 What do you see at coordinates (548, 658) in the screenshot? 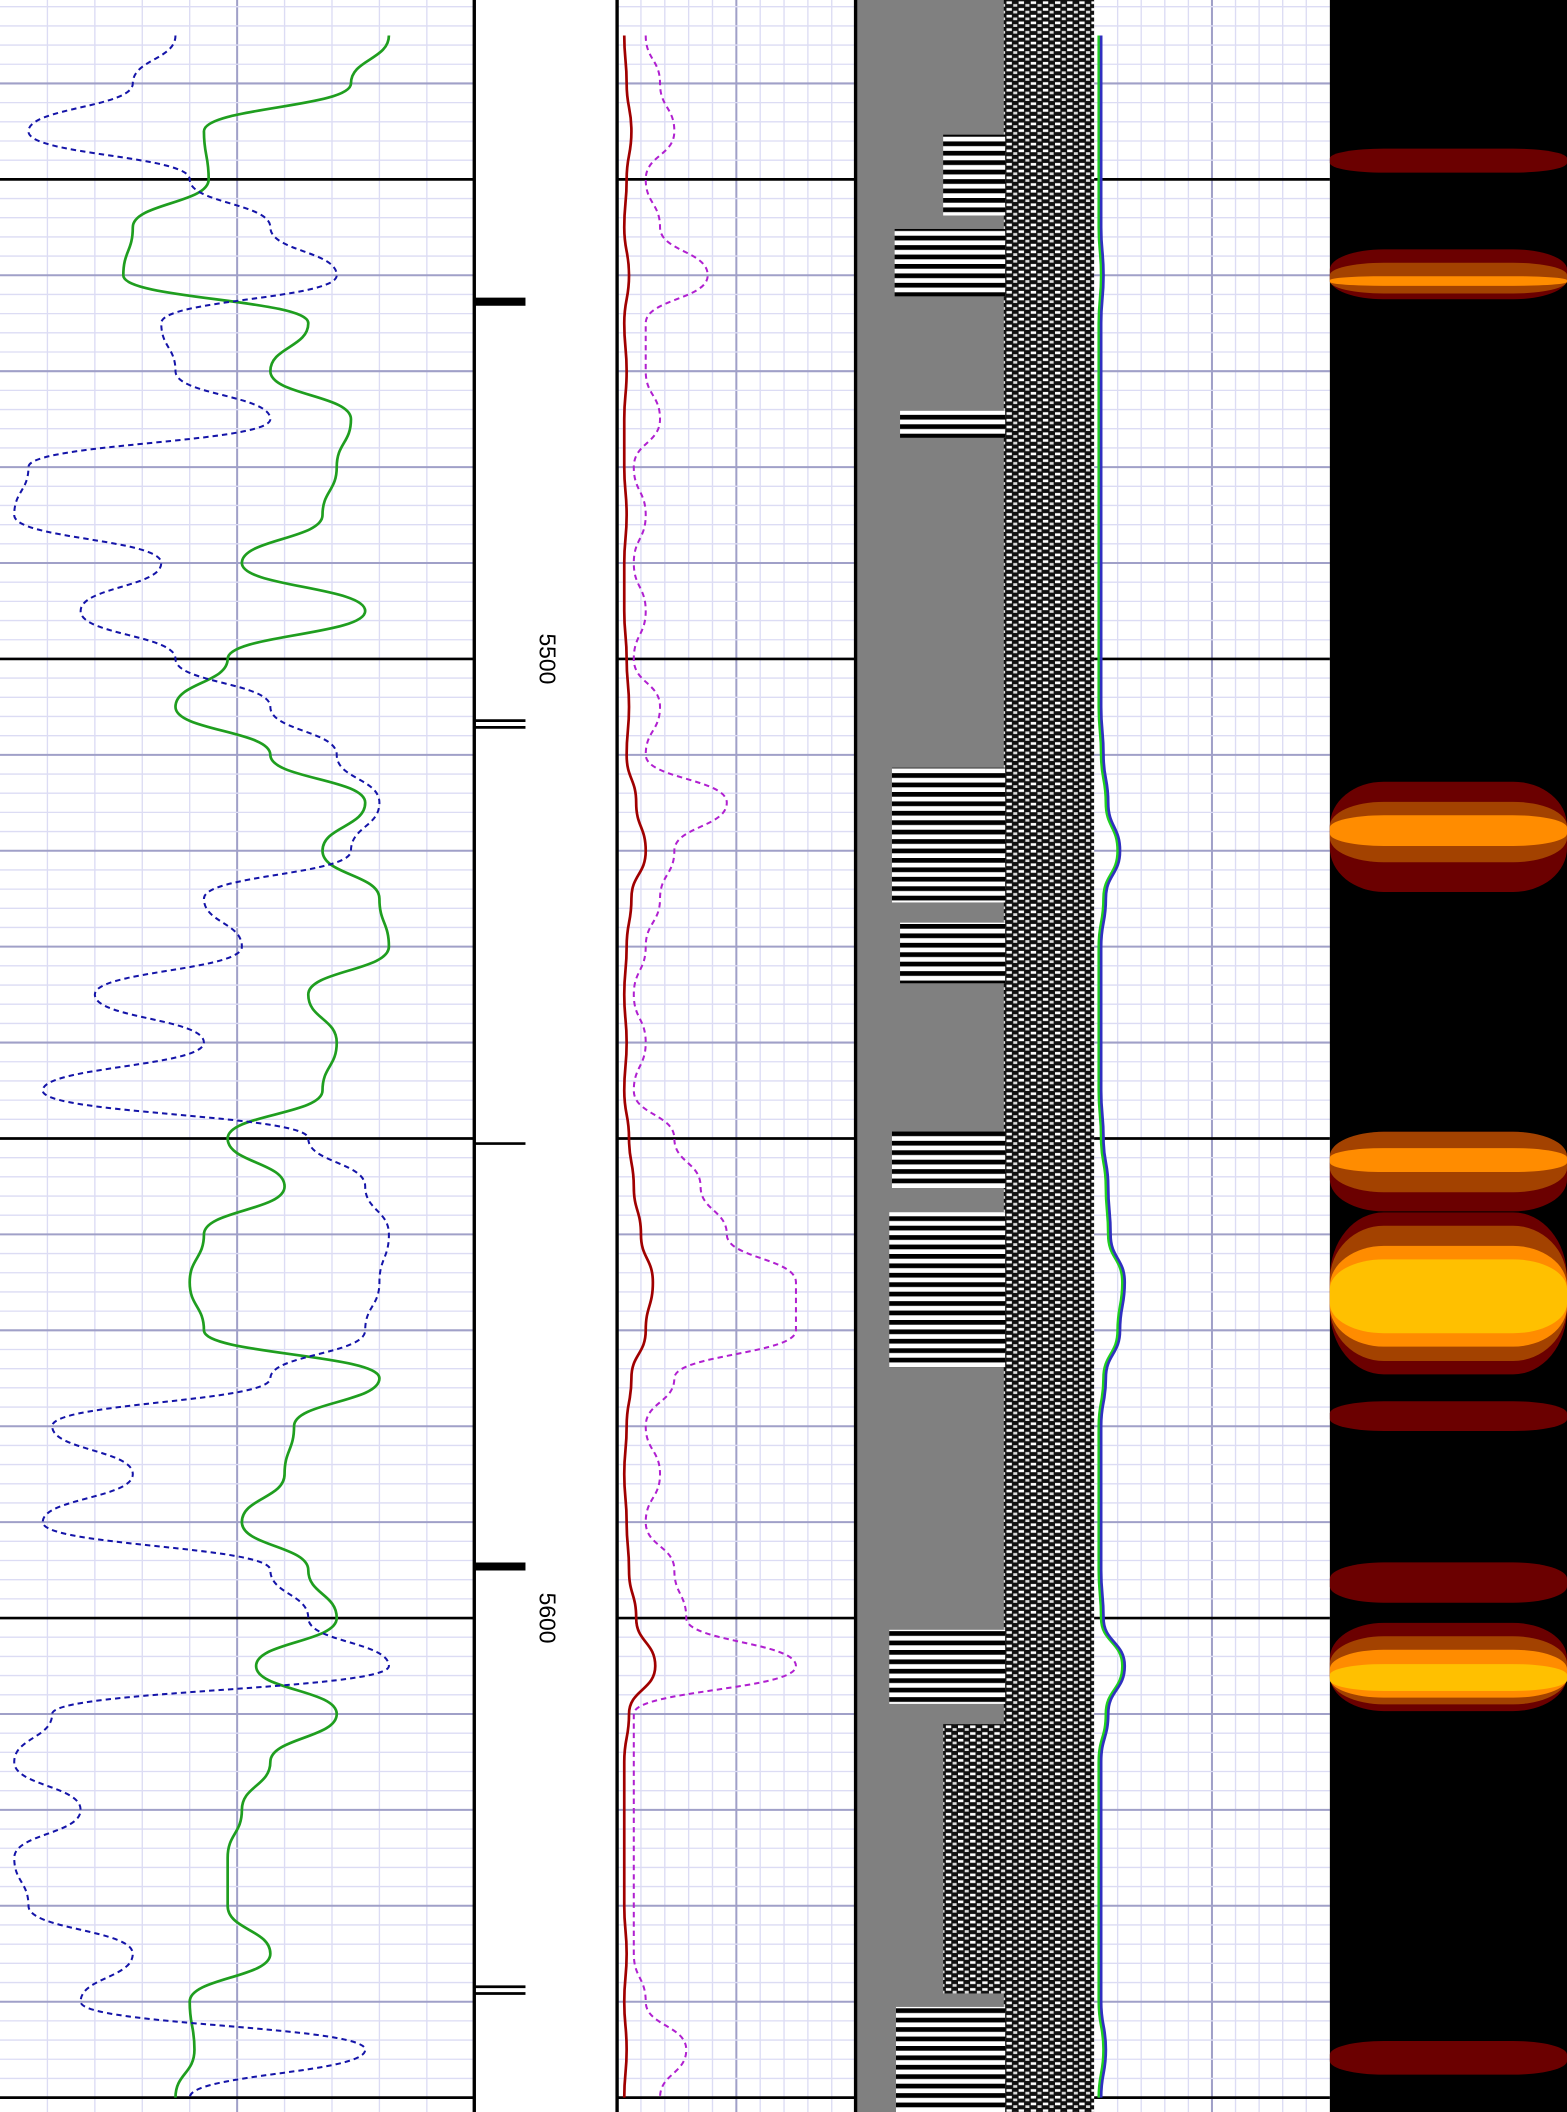
I see `depth-label: 5500` at bounding box center [548, 658].